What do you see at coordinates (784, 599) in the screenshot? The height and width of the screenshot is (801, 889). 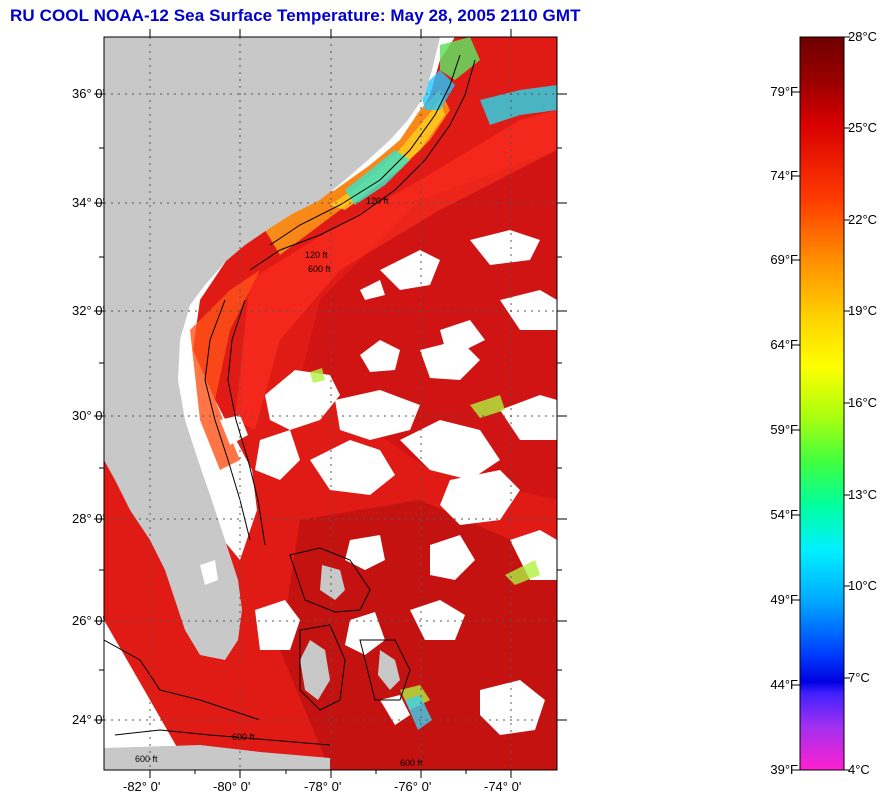 I see `colorbar-f-label: 49°F` at bounding box center [784, 599].